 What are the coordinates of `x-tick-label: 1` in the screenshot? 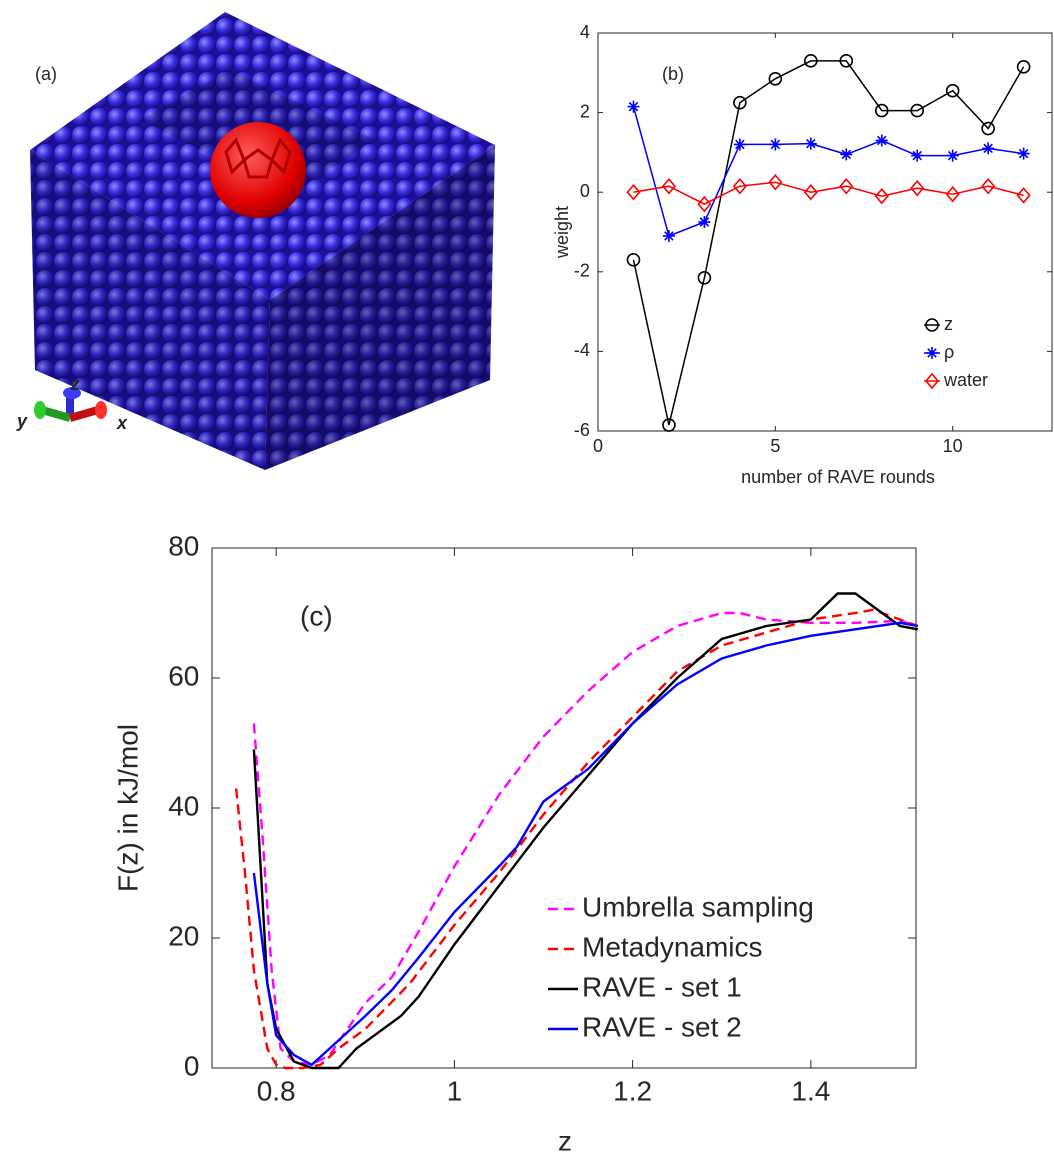 It's located at (455, 1091).